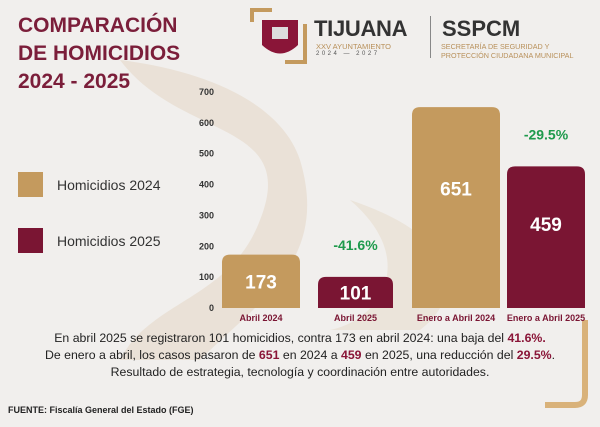 This screenshot has width=600, height=427. What do you see at coordinates (206, 185) in the screenshot?
I see `y-tick-label: 400` at bounding box center [206, 185].